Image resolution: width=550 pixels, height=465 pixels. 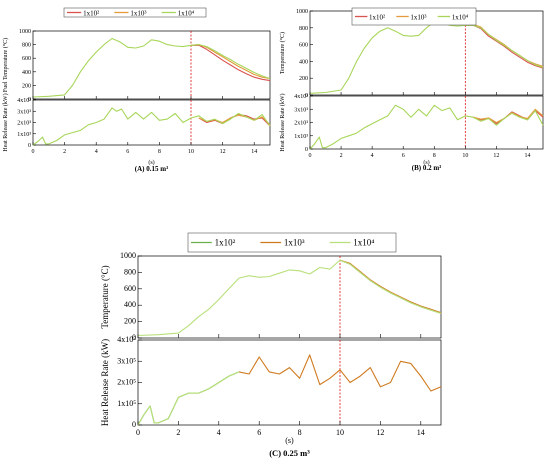 I want to click on panel-top: 0 200 400 600 800 1000 Temperature (°C), so click(x=271, y=296).